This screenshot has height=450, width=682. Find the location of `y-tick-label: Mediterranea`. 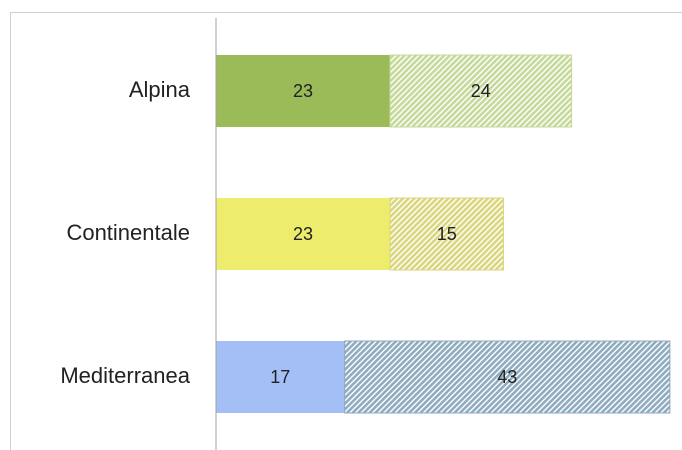

y-tick-label: Mediterranea is located at coordinates (125, 375).